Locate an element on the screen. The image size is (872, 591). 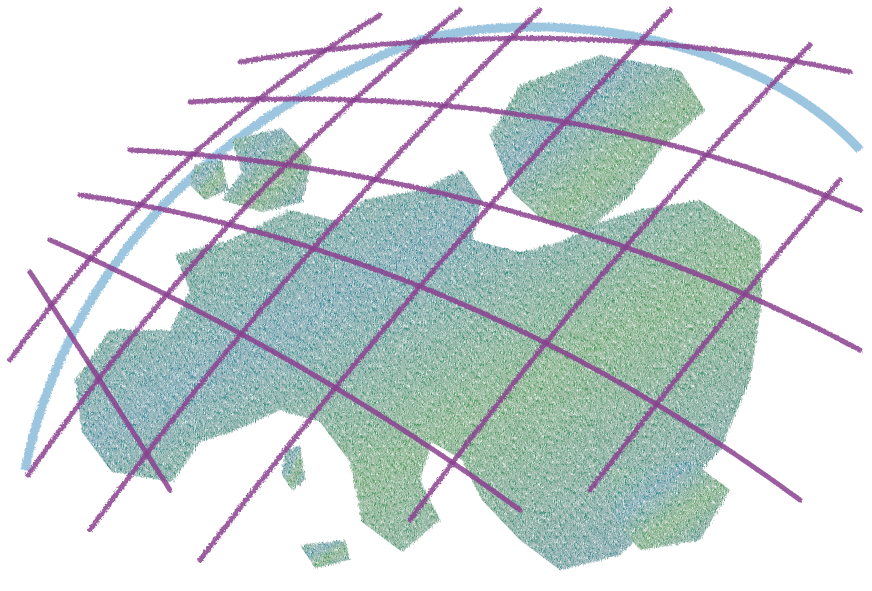
sardinia is located at coordinates (293, 467).